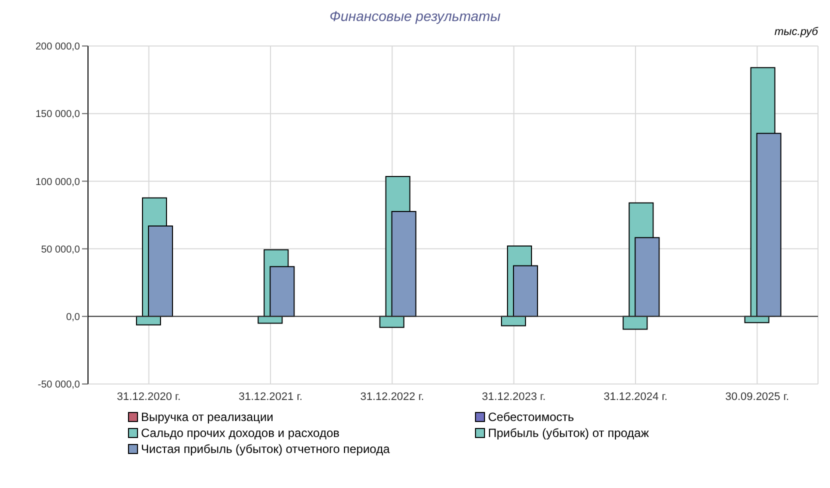 The height and width of the screenshot is (488, 830). Describe the element at coordinates (148, 396) in the screenshot. I see `x-tick-label: 31.12.2020 г.` at that location.